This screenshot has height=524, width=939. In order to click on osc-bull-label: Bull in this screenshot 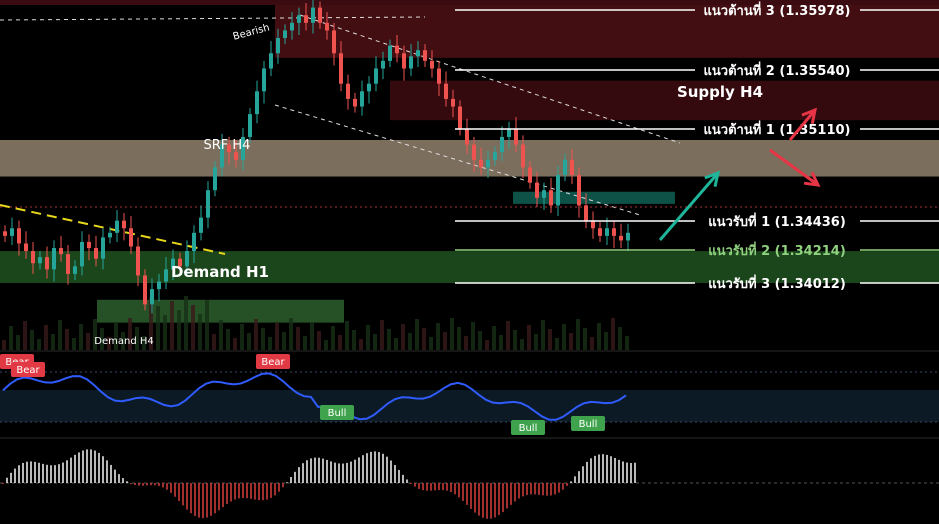, I will do `click(588, 424)`.